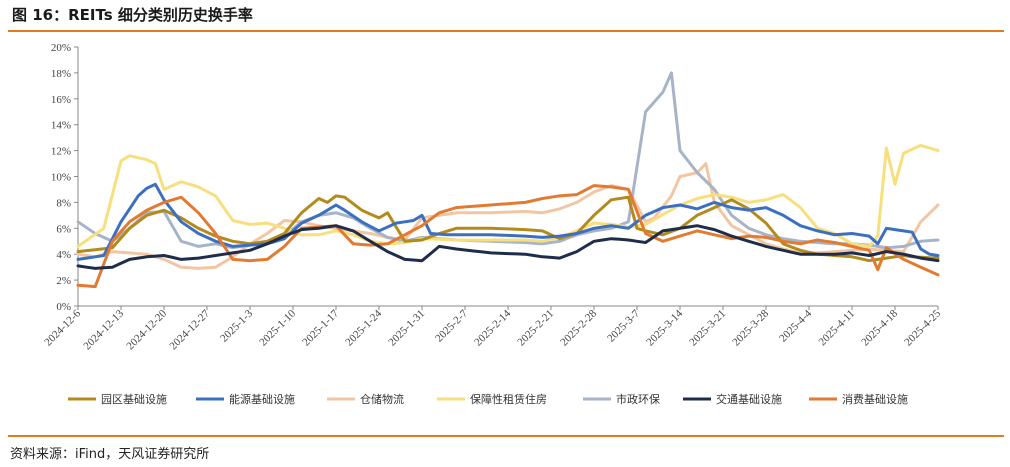 The height and width of the screenshot is (467, 1010). Describe the element at coordinates (134, 399) in the screenshot. I see `legend-label: 园区基础设施` at that location.